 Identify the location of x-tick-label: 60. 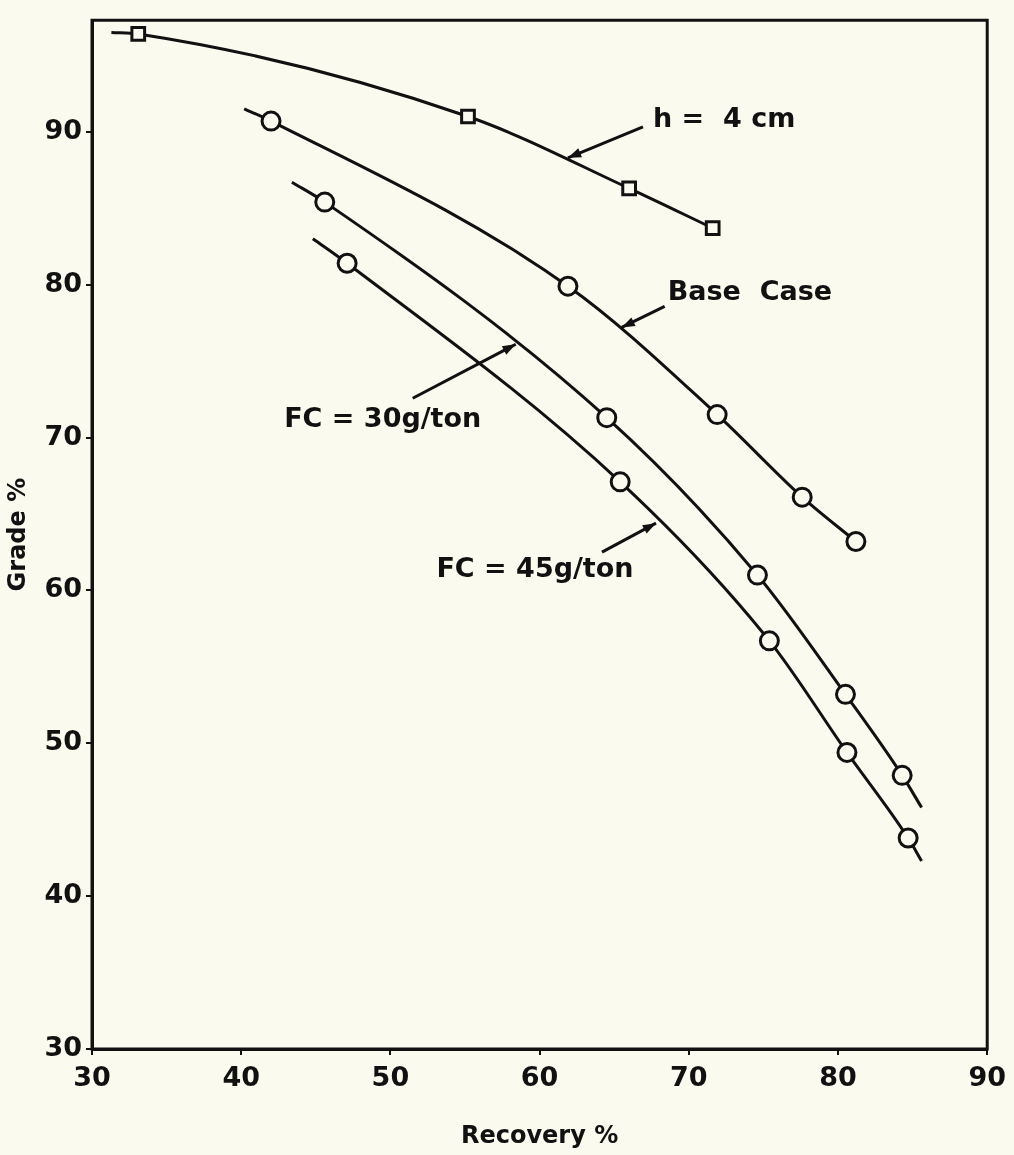
(539, 1077).